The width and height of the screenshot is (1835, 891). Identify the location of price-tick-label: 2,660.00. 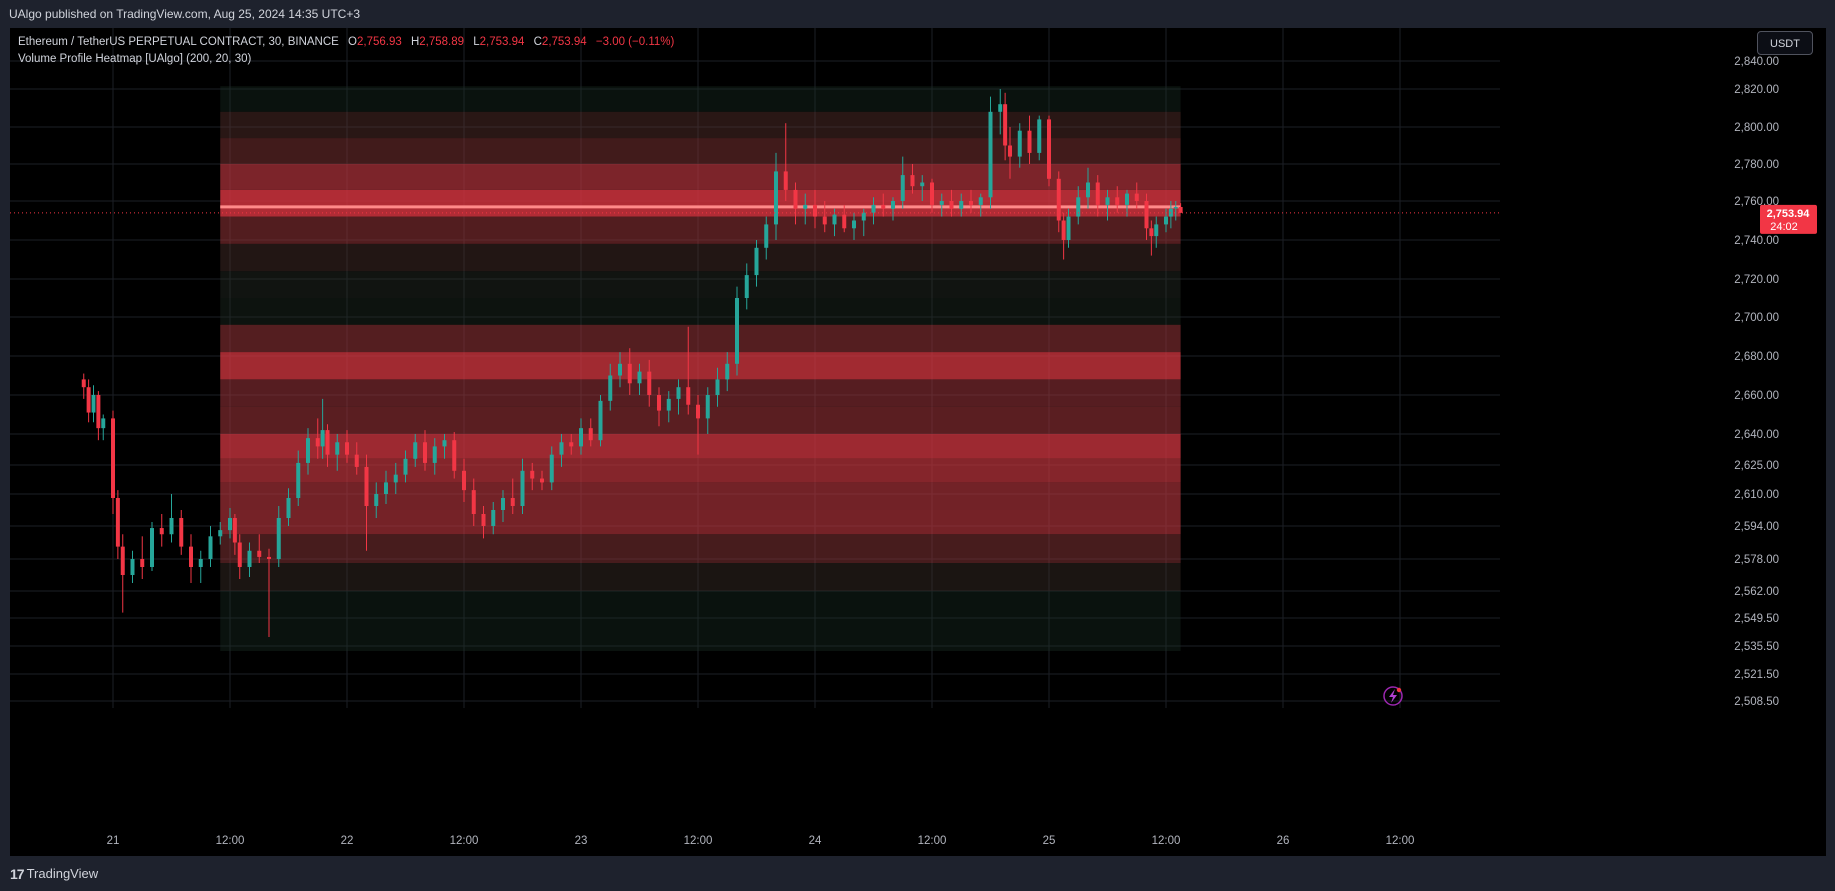
(1756, 396).